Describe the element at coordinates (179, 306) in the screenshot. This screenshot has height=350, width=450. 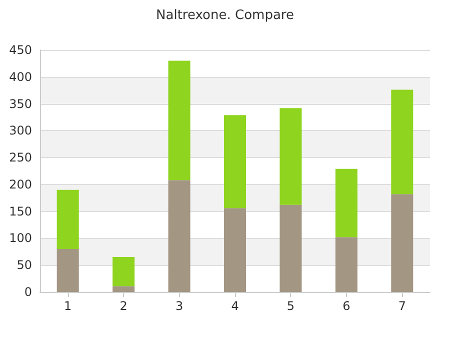
I see `x-tick-label: 3` at that location.